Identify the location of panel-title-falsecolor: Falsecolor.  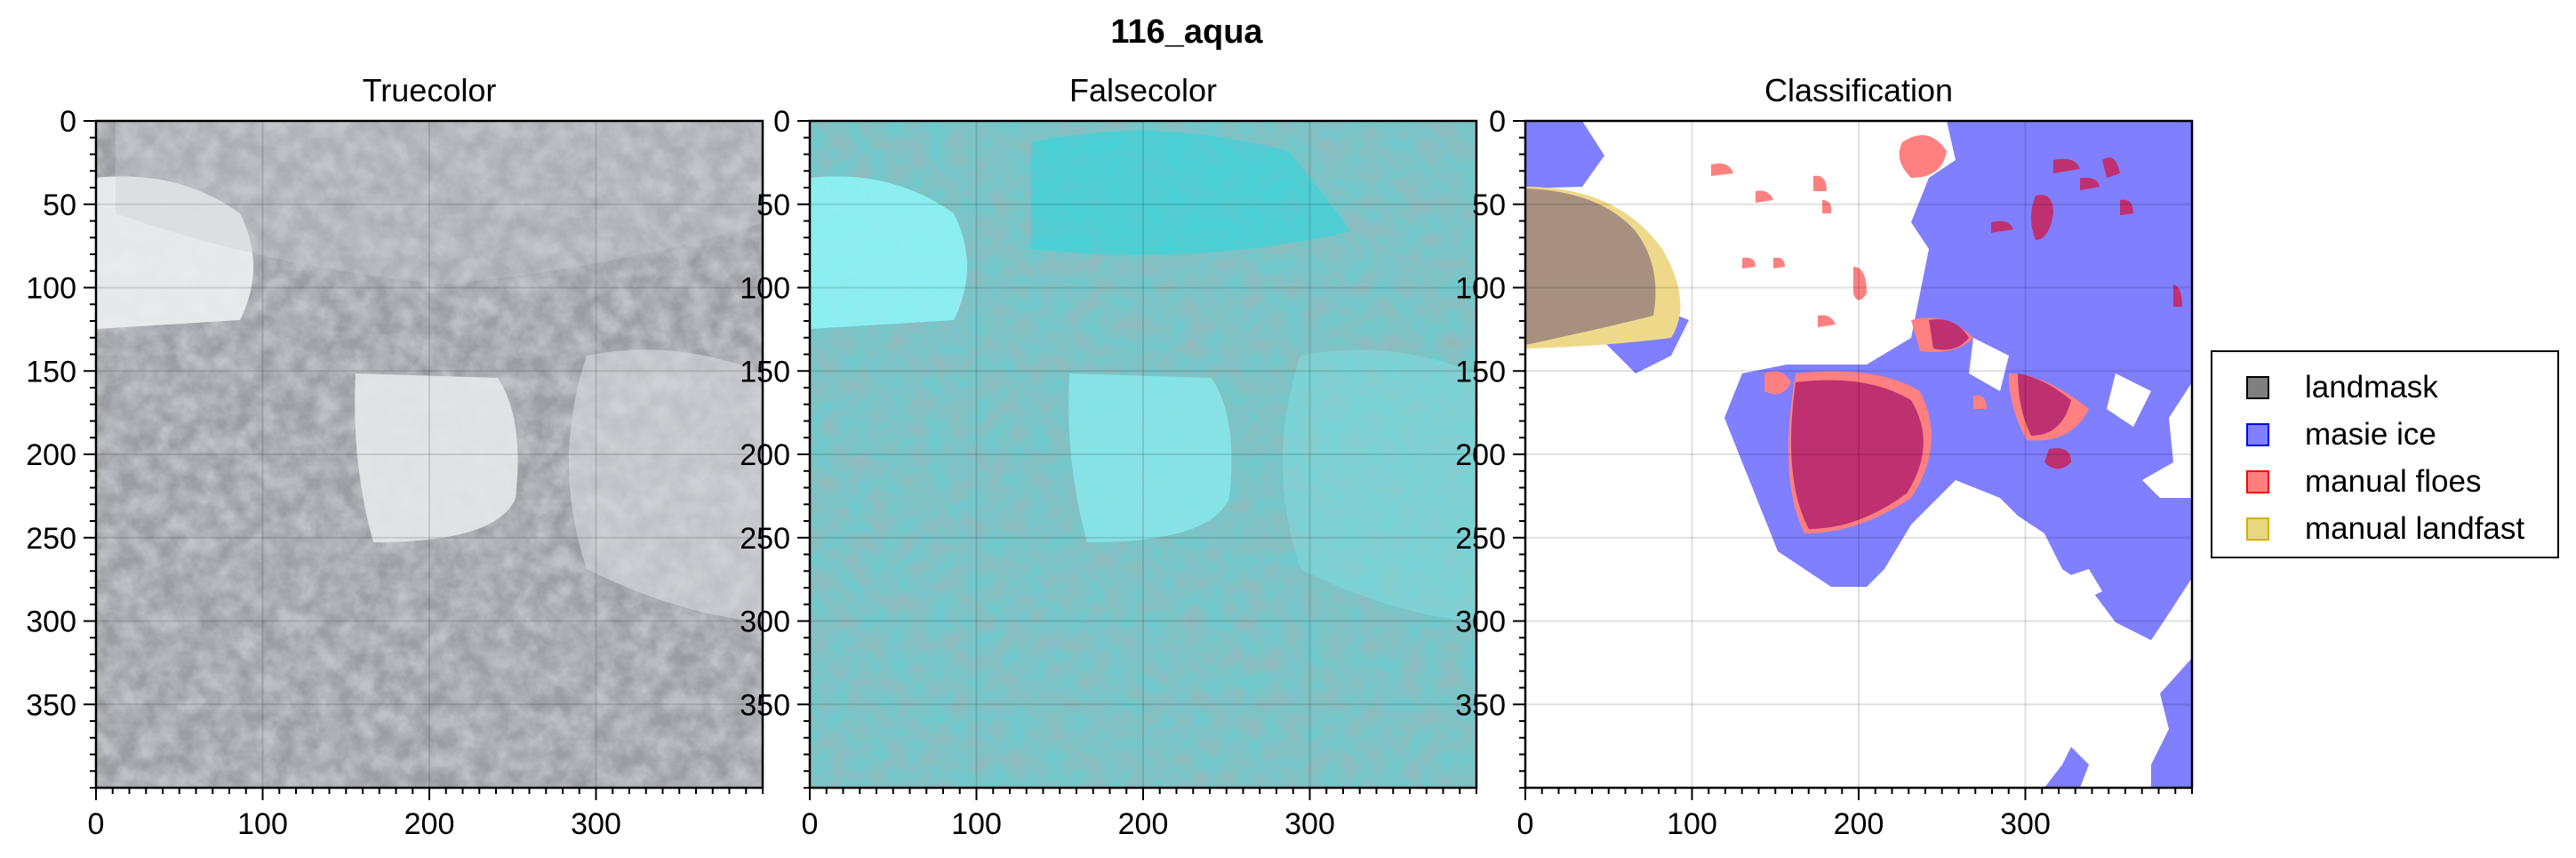
(1143, 90).